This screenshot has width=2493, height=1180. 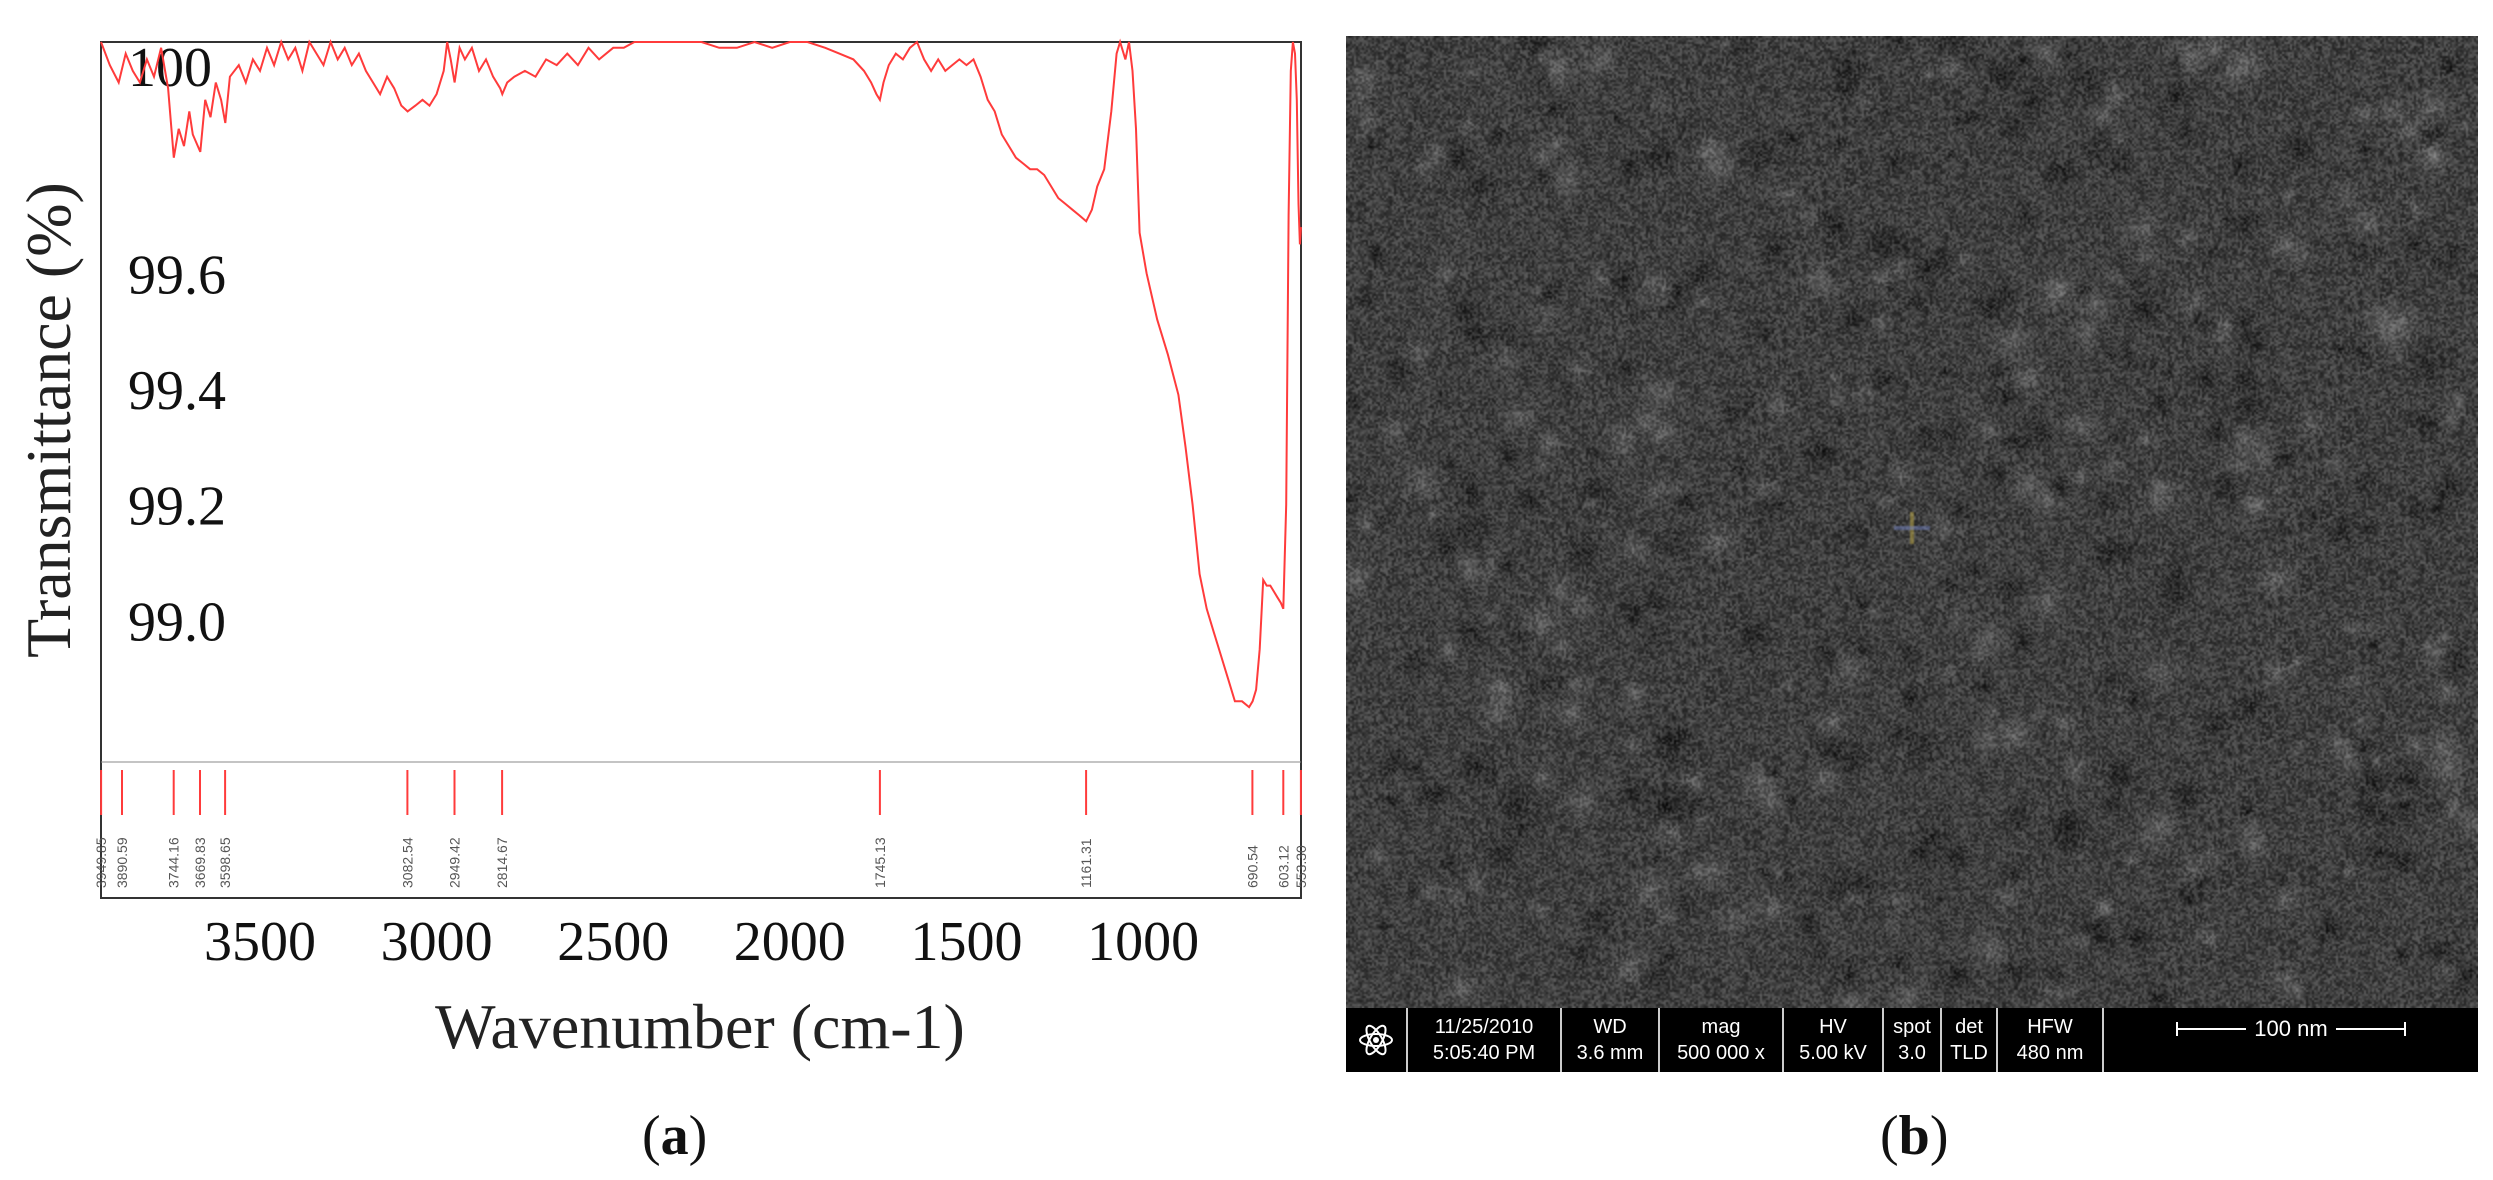 I want to click on panel-a-label: (a), so click(x=674, y=1136).